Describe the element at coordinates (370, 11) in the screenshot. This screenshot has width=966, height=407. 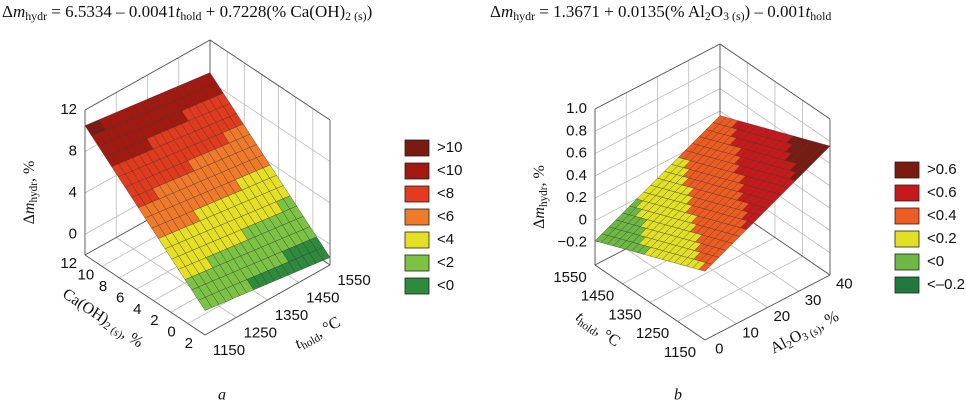
I see `chart-title-part: )` at that location.